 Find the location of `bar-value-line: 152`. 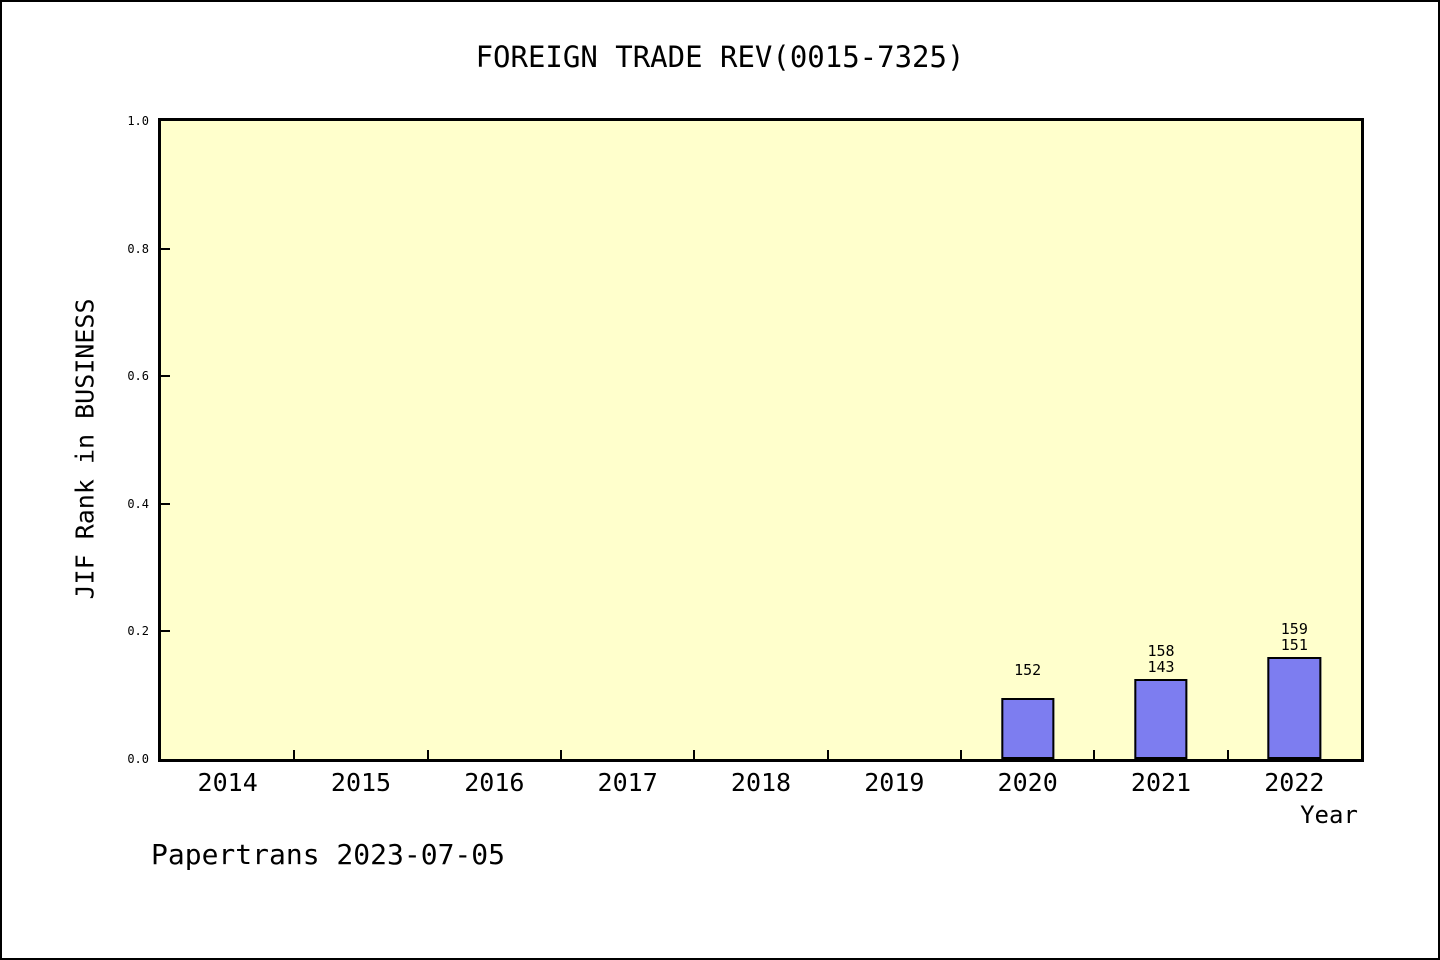

bar-value-line: 152 is located at coordinates (1028, 670).